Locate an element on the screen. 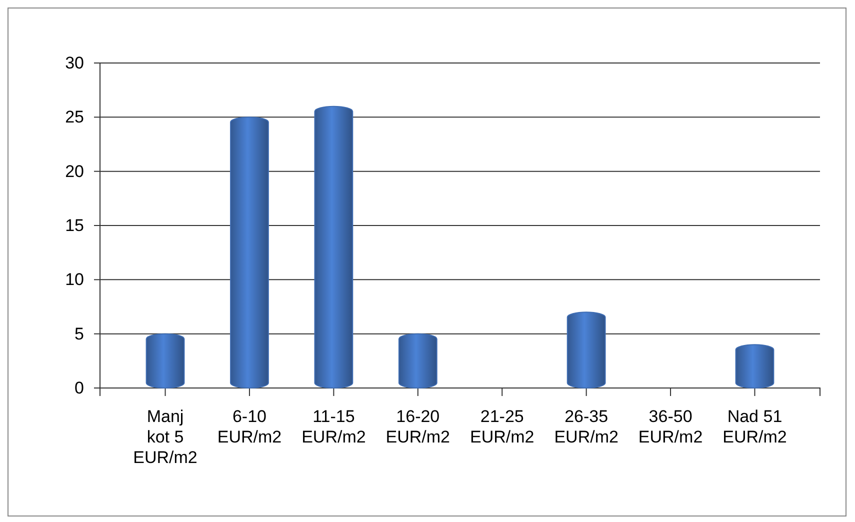  y-tick-label: 30 is located at coordinates (74, 62).